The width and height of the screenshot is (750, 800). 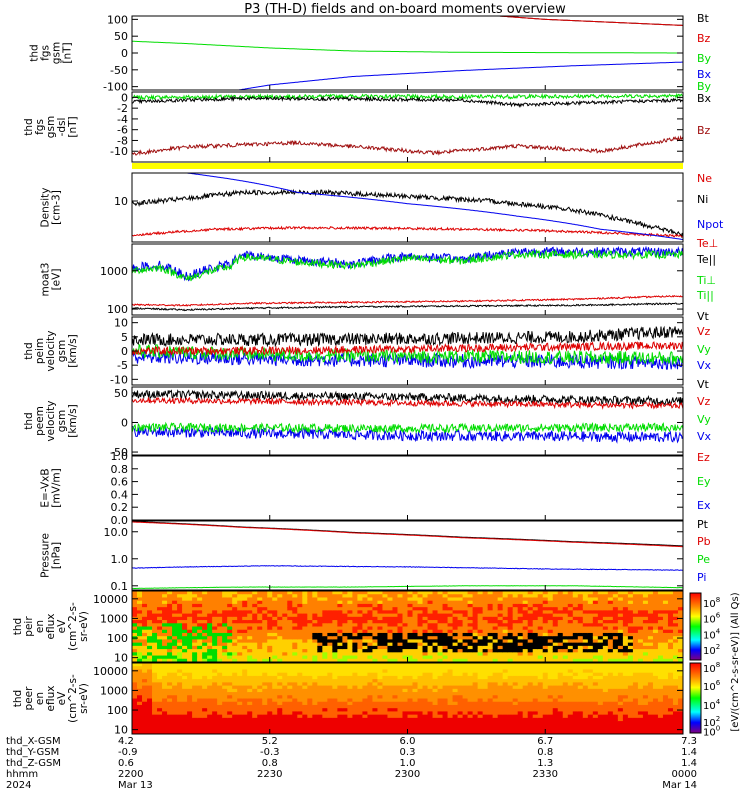 What do you see at coordinates (73, 626) in the screenshot?
I see `y-axis-label: (cm^2-s-` at bounding box center [73, 626].